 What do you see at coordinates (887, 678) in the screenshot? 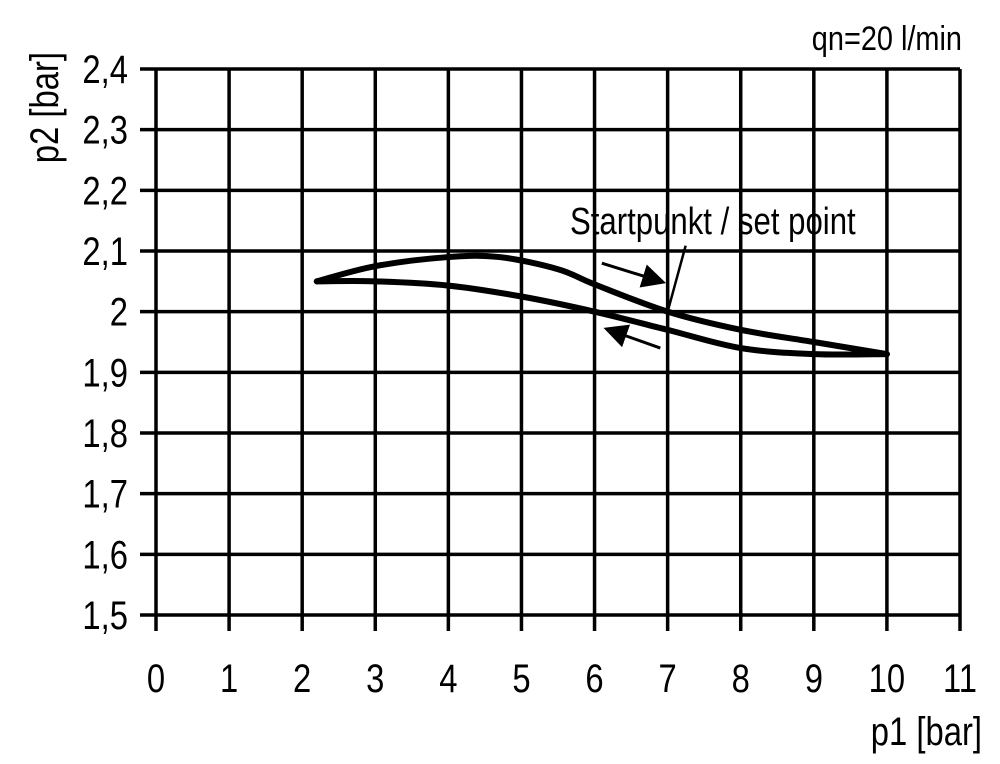
I see `x-tick-label: 10` at bounding box center [887, 678].